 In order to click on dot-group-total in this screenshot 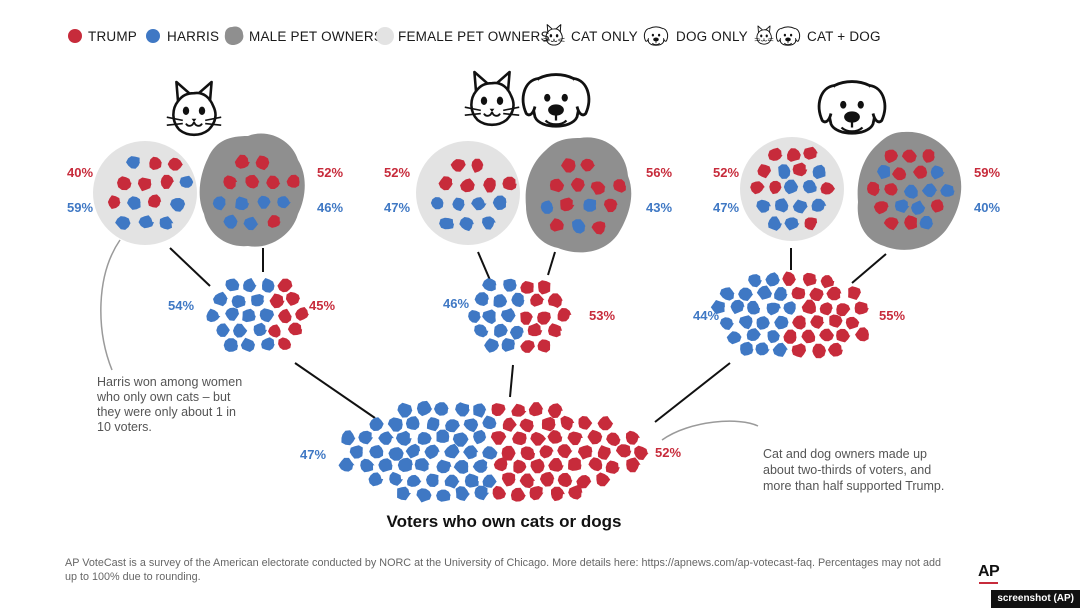, I will do `click(493, 451)`.